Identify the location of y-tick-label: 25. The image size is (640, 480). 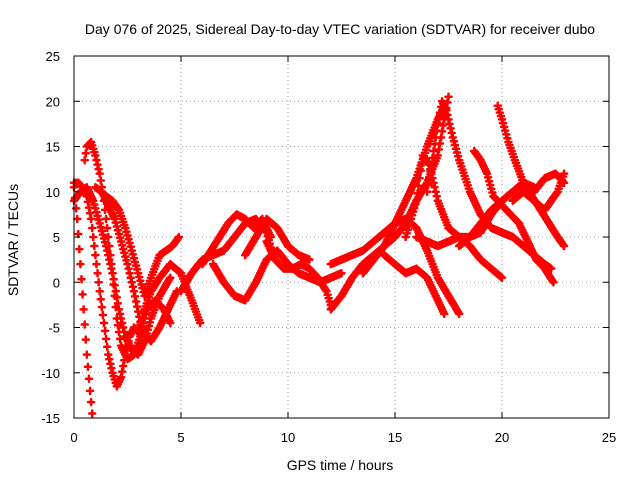
(53, 56).